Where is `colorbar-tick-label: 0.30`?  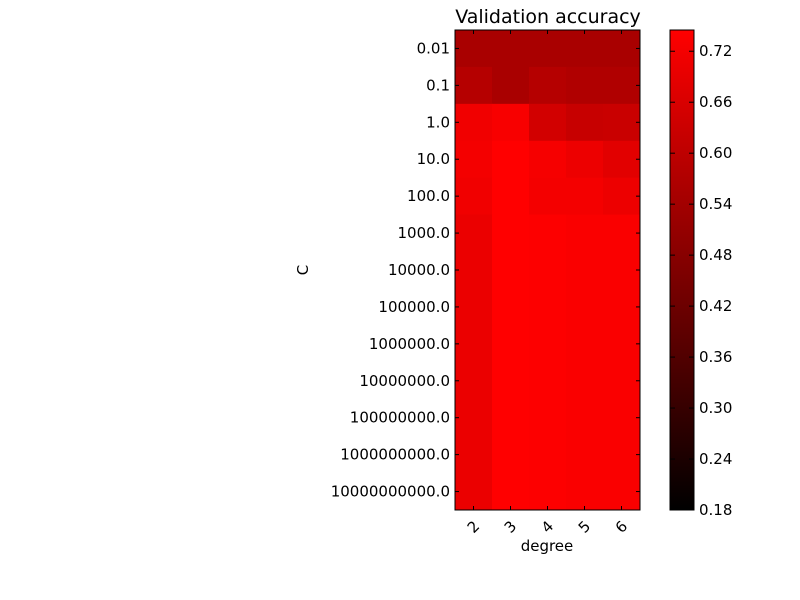
colorbar-tick-label: 0.30 is located at coordinates (715, 408).